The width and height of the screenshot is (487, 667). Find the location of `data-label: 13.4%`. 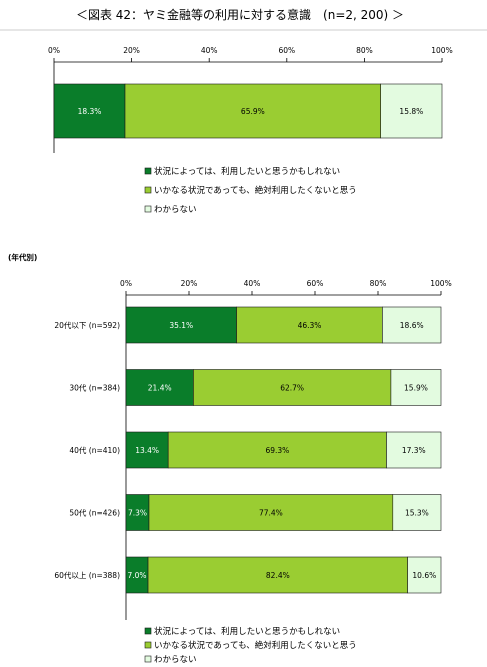

data-label: 13.4% is located at coordinates (147, 450).